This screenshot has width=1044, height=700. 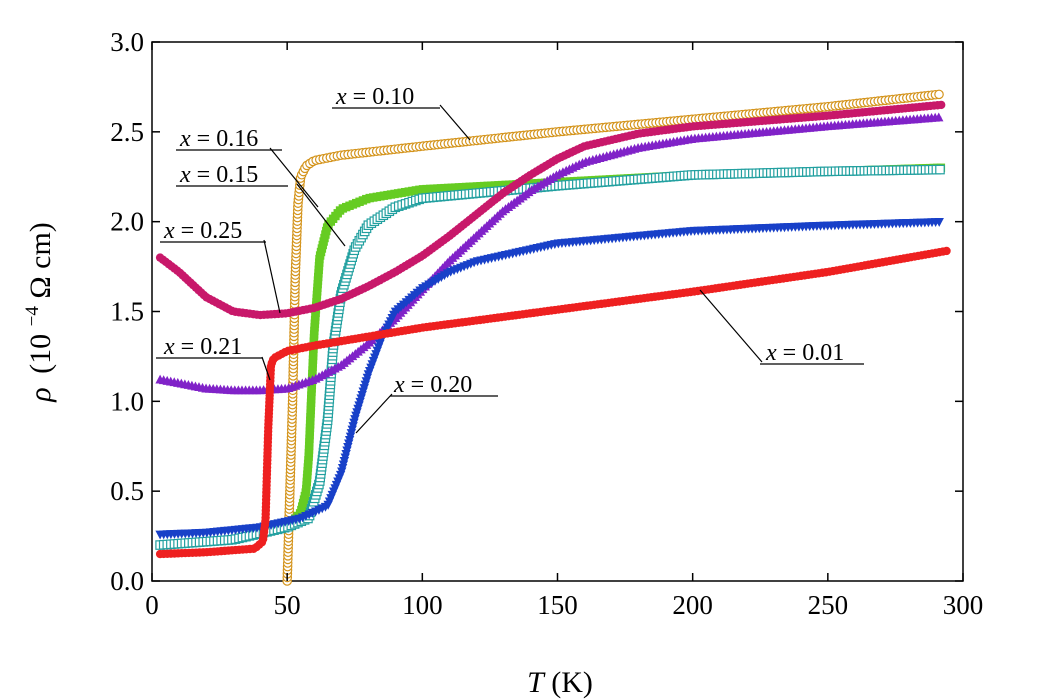 I want to click on annotation-value: = 0.01, so click(x=811, y=353).